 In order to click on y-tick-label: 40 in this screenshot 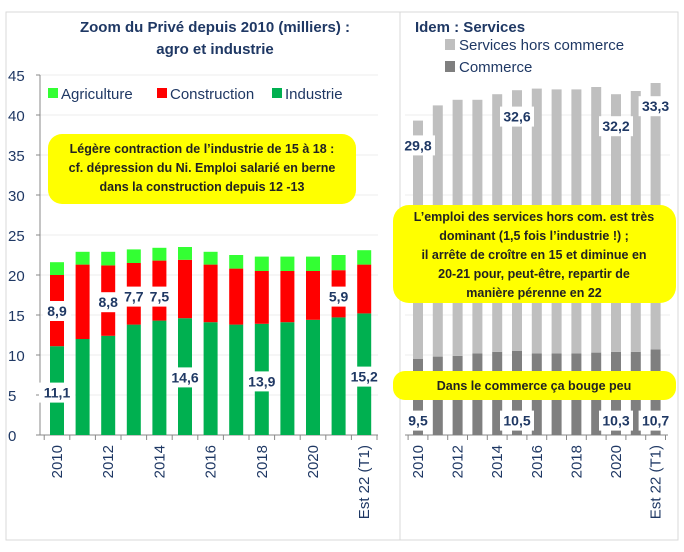, I will do `click(16, 116)`.